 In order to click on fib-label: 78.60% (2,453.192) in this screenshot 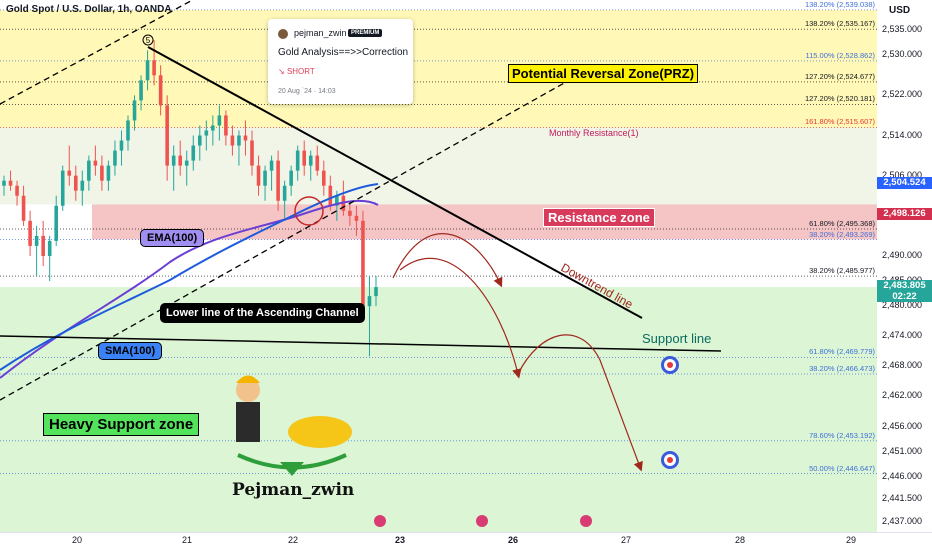, I will do `click(842, 435)`.